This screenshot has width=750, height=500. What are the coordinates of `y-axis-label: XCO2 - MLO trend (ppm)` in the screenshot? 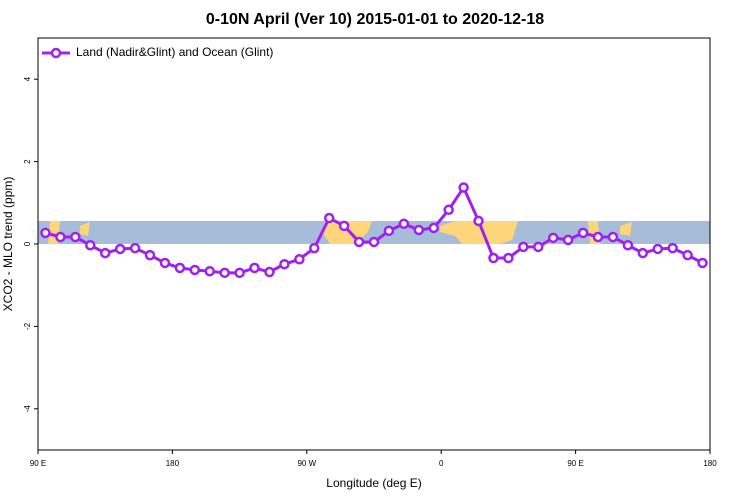 It's located at (8, 244).